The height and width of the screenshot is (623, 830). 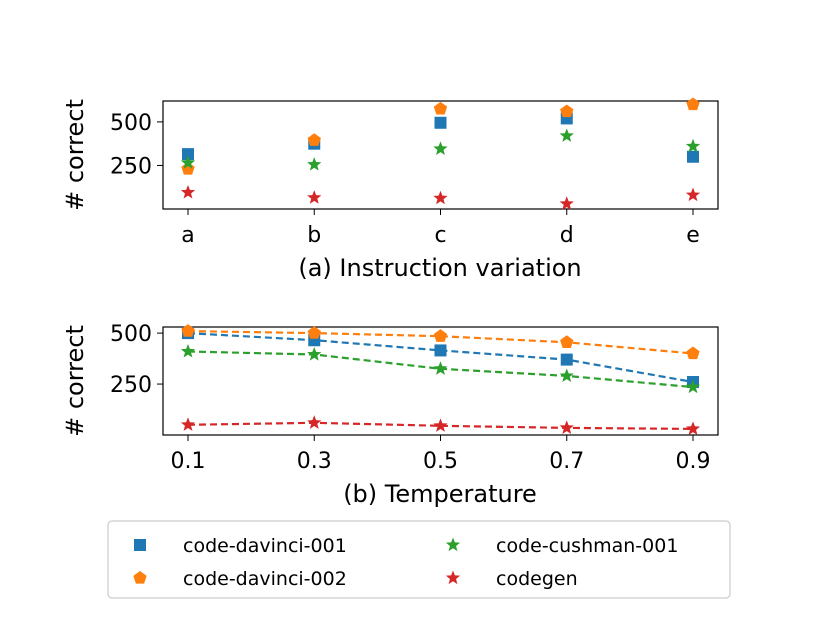 What do you see at coordinates (314, 461) in the screenshot?
I see `xtick-label: 0.3` at bounding box center [314, 461].